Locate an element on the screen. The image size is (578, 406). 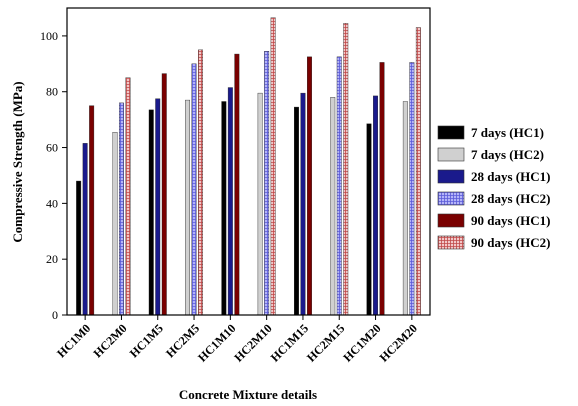
x-category-label: HC1M15 is located at coordinates (289, 342).